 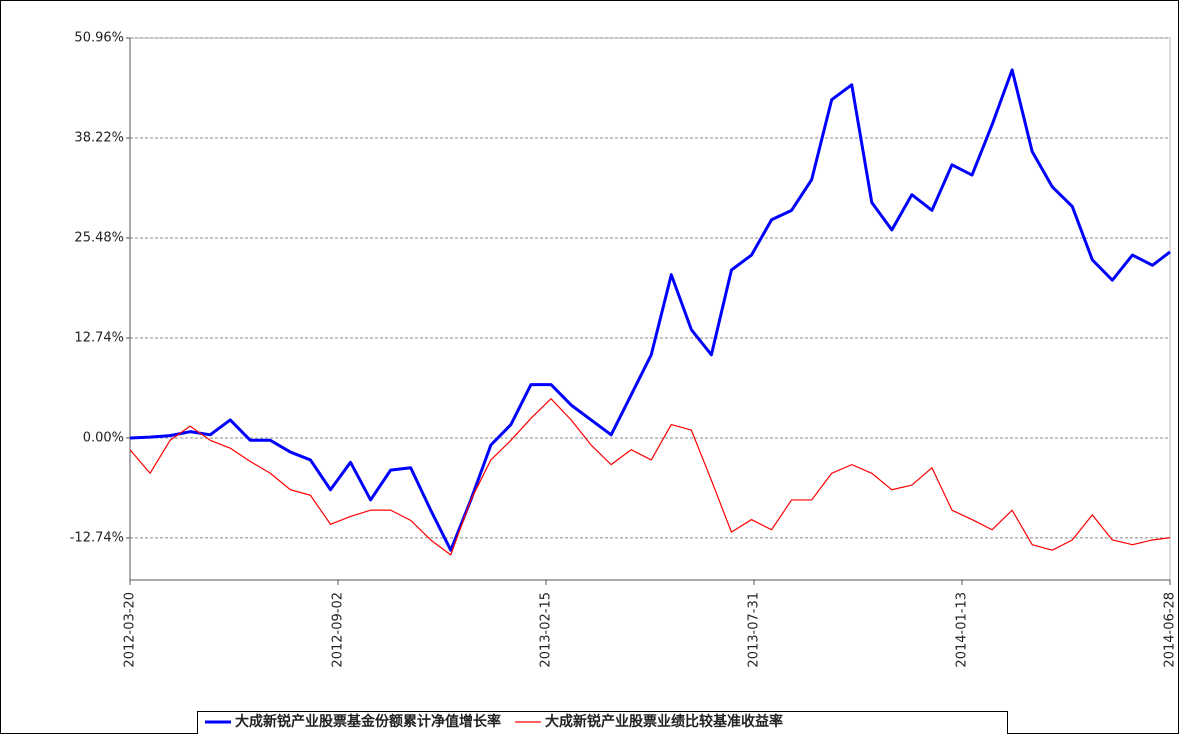 I want to click on x-tick-label: 2014-06-28, so click(x=1170, y=630).